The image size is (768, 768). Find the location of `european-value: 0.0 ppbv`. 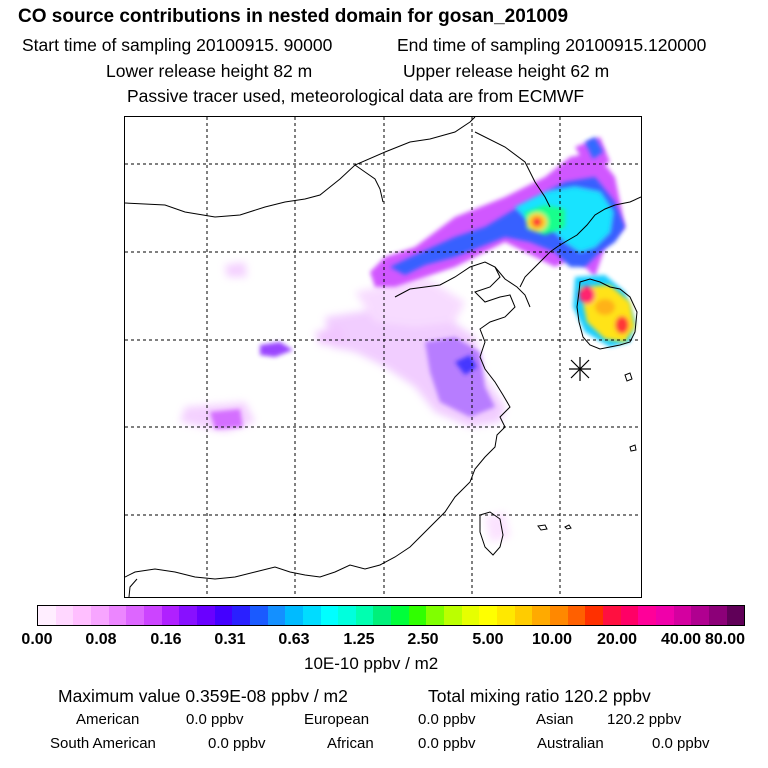

european-value: 0.0 ppbv is located at coordinates (447, 719).